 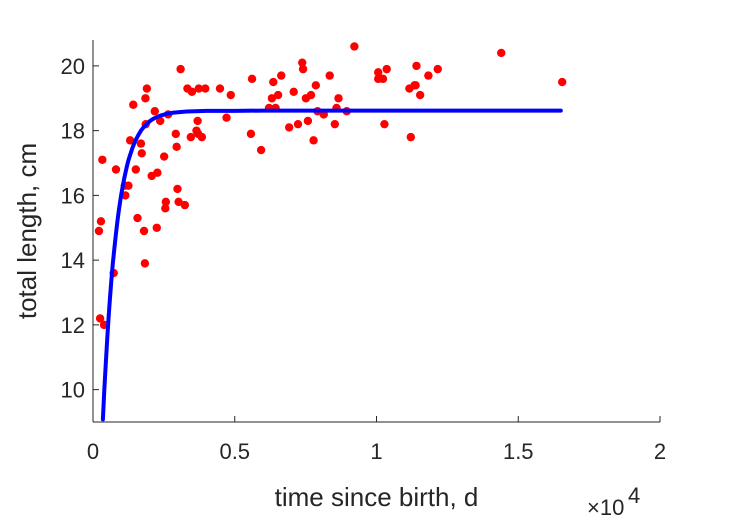 I want to click on x-axis-ticks: 0 0.5 1 1.5 2, so click(x=376, y=440).